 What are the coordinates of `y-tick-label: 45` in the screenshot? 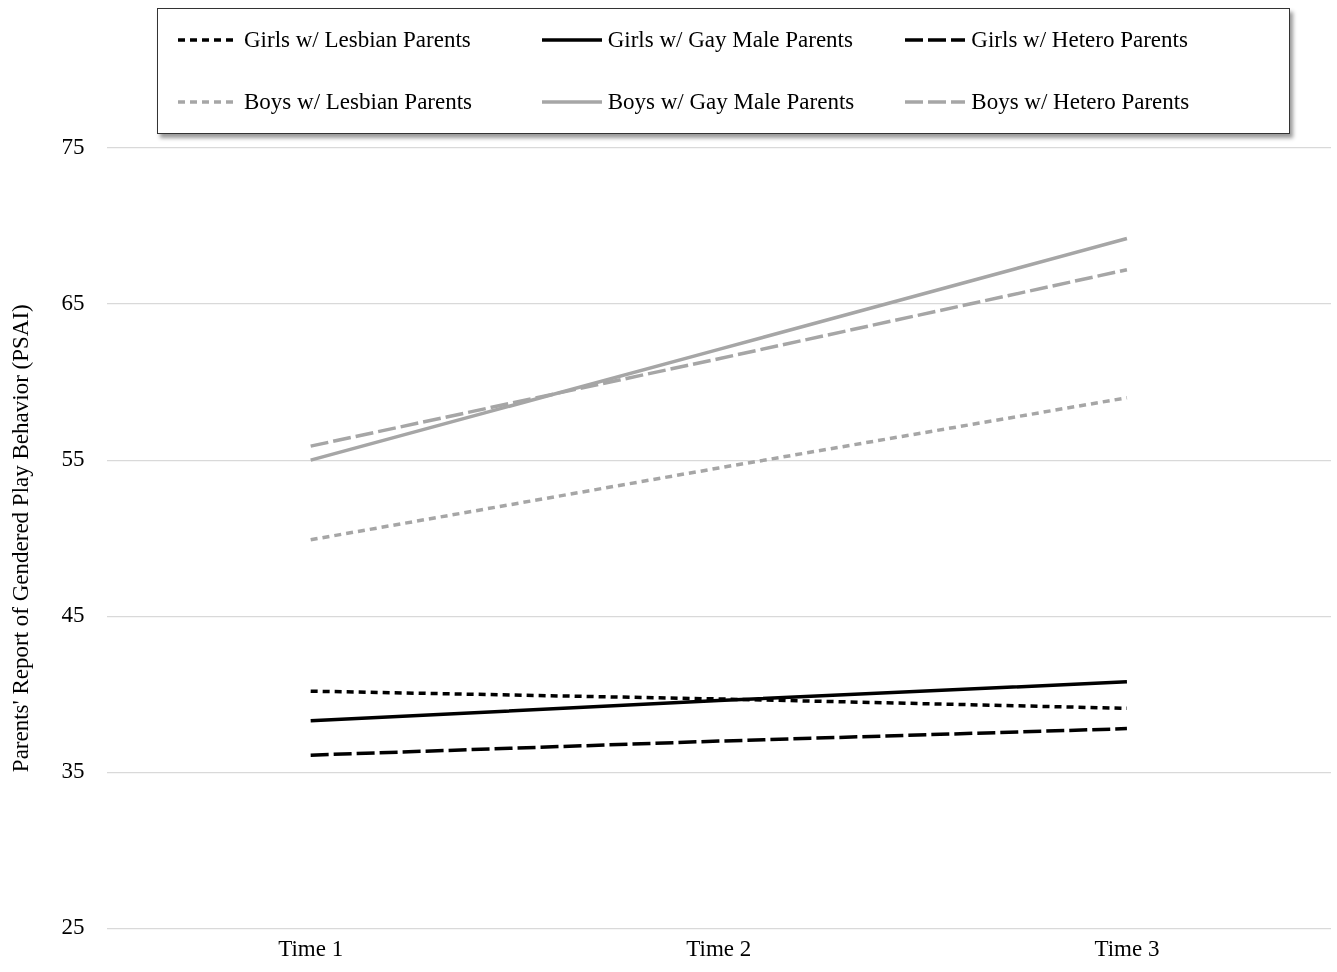 It's located at (73, 615).